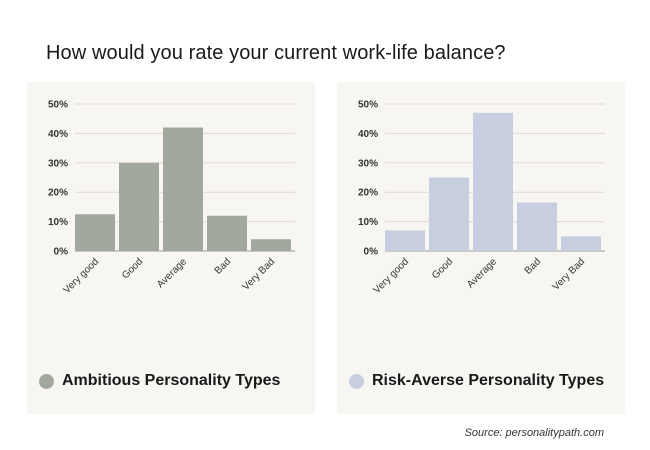 This screenshot has height=450, width=650. Describe the element at coordinates (356, 381) in the screenshot. I see `legend-swatch-risk-averse` at that location.